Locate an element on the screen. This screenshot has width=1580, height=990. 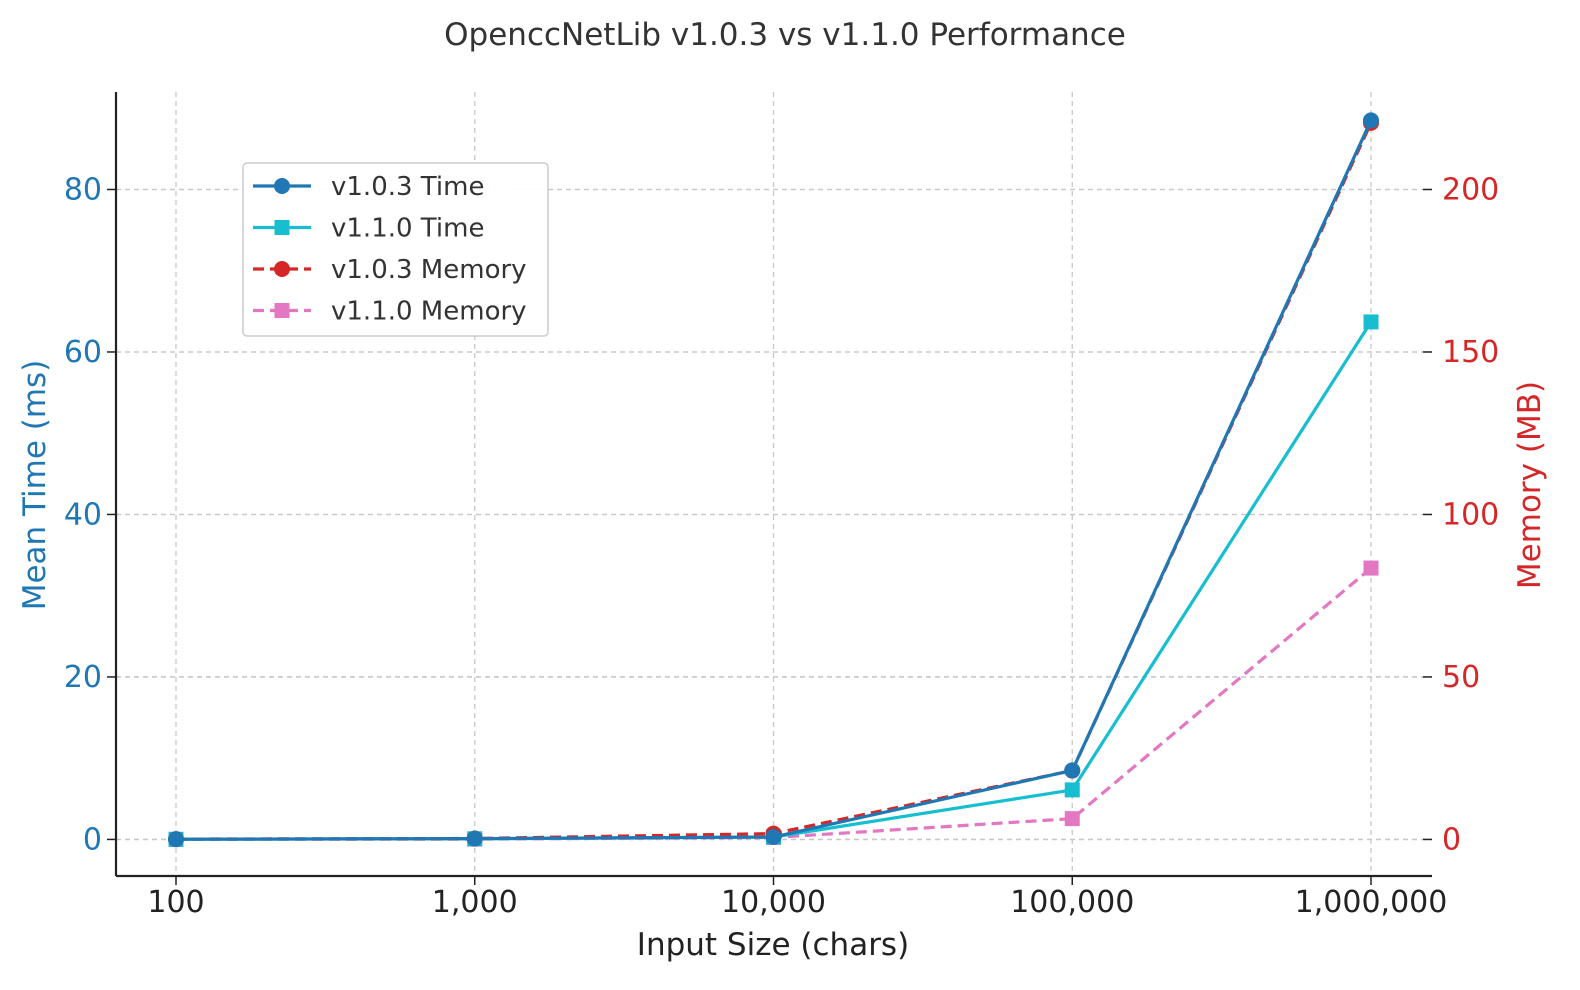
y-tick-label-right: 0 is located at coordinates (1451, 839).